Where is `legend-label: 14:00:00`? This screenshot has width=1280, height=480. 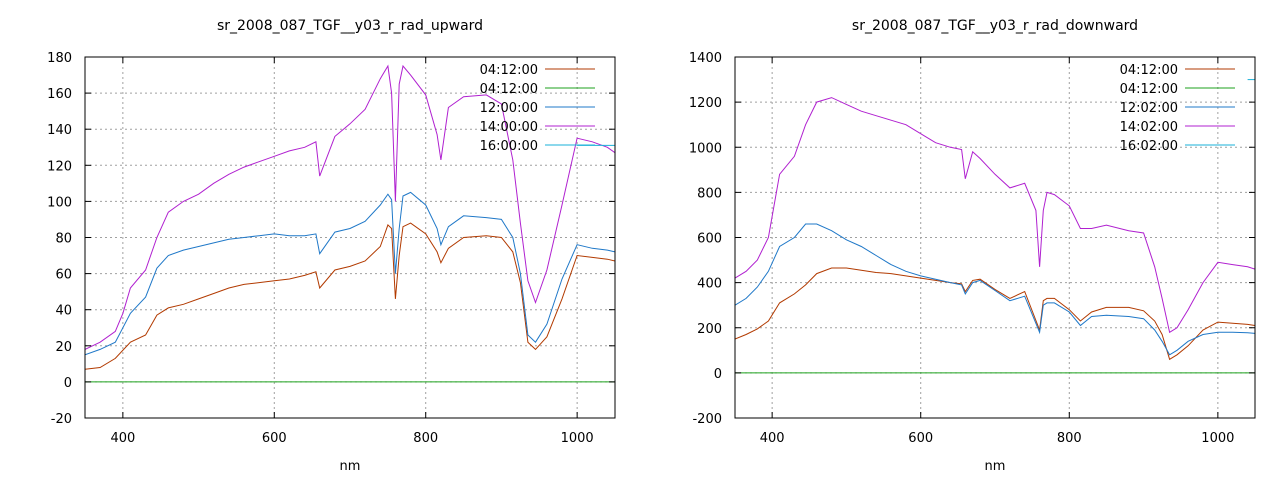
legend-label: 14:00:00 is located at coordinates (509, 127).